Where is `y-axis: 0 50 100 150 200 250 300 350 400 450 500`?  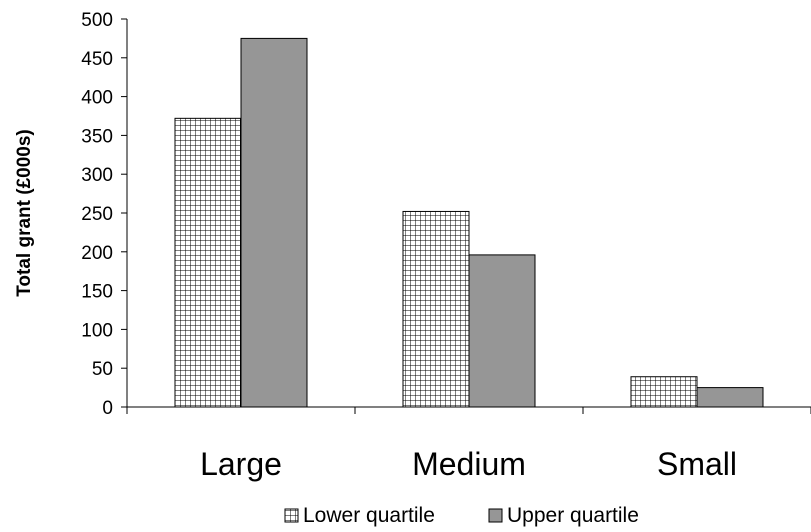 y-axis: 0 50 100 150 200 250 300 350 400 450 500 is located at coordinates (104, 214).